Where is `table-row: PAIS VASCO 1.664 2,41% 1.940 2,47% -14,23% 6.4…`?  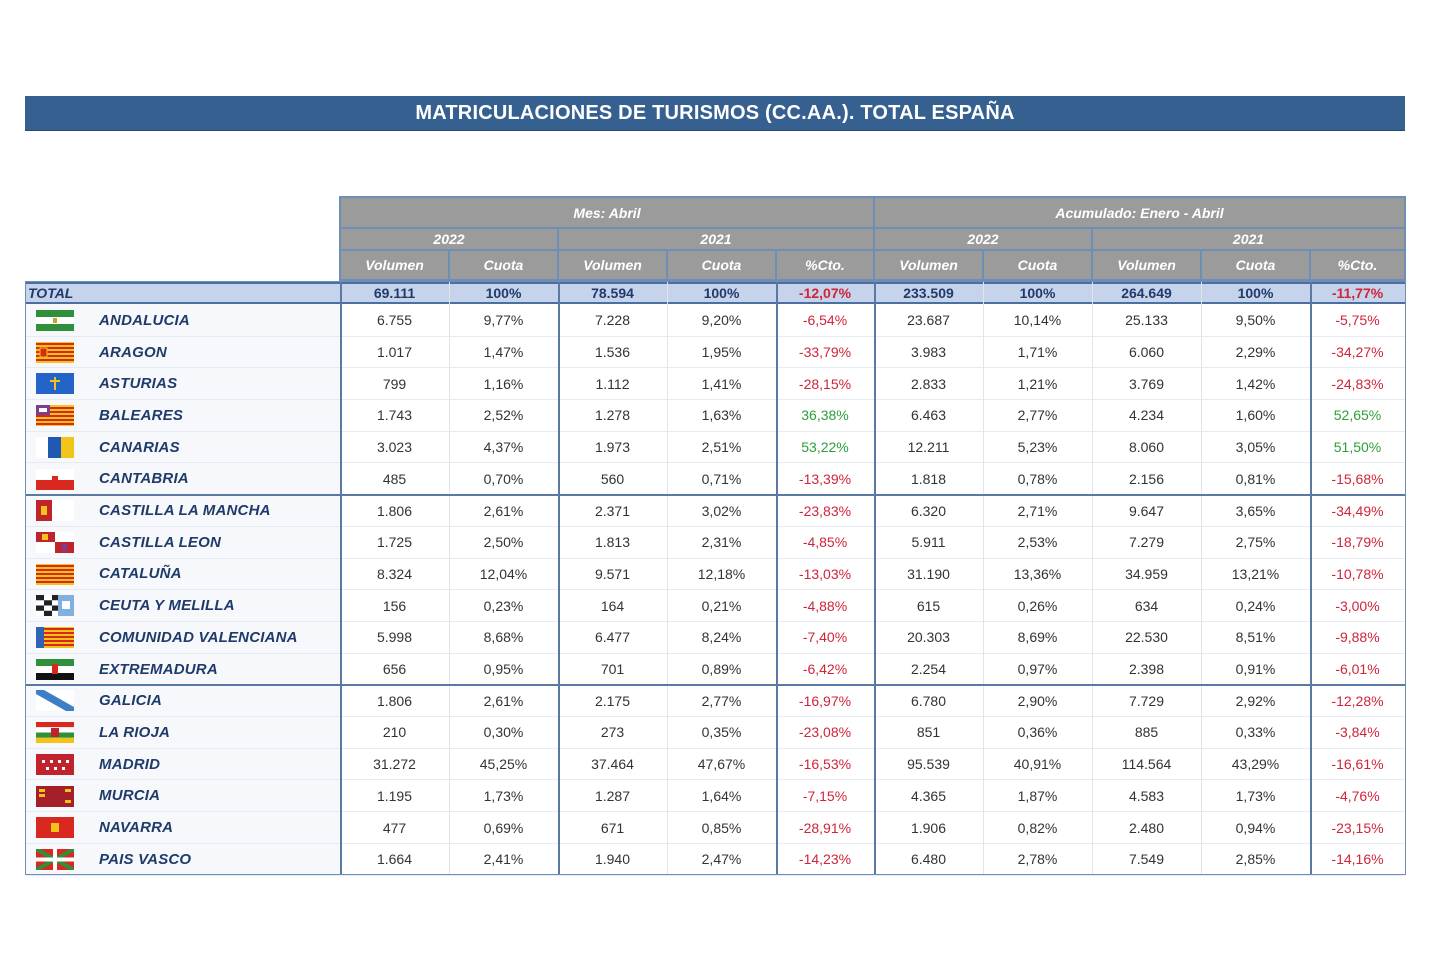
table-row: PAIS VASCO 1.664 2,41% 1.940 2,47% -14,23% 6.4… is located at coordinates (715, 860).